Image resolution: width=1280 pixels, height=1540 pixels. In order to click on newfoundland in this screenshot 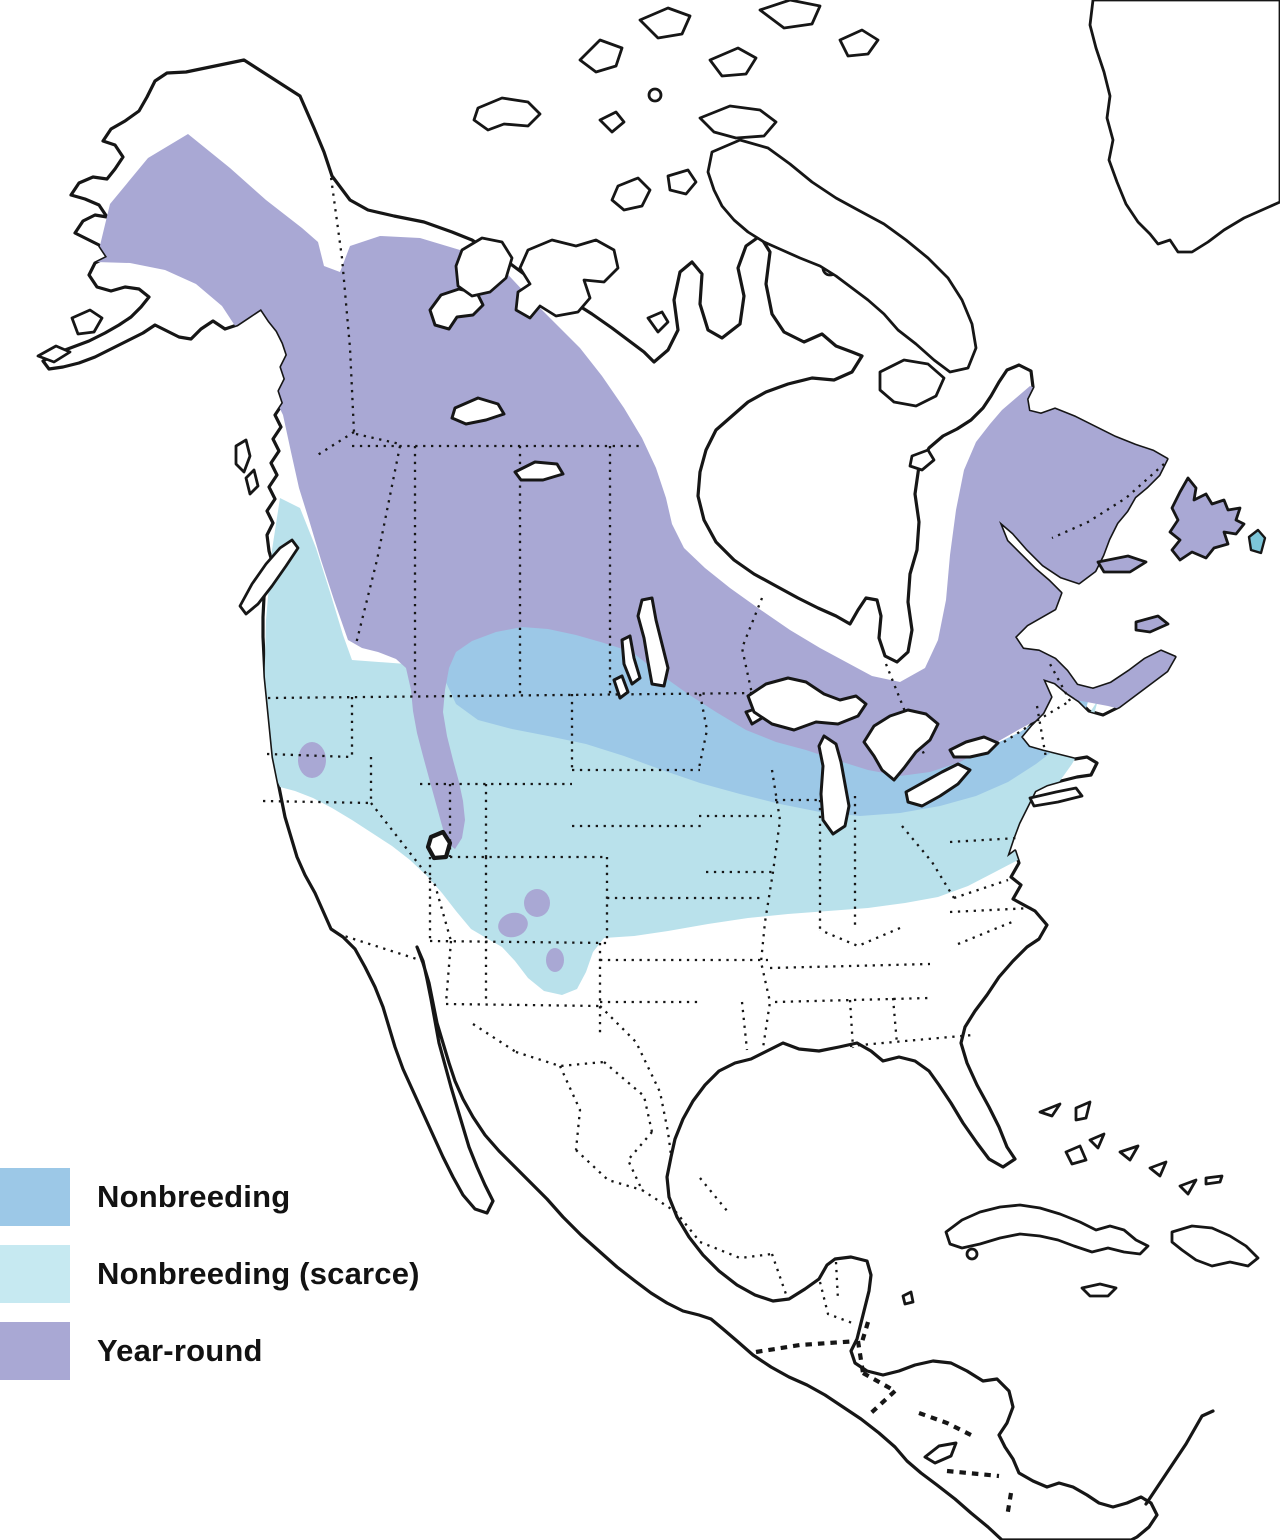, I will do `click(1207, 519)`.